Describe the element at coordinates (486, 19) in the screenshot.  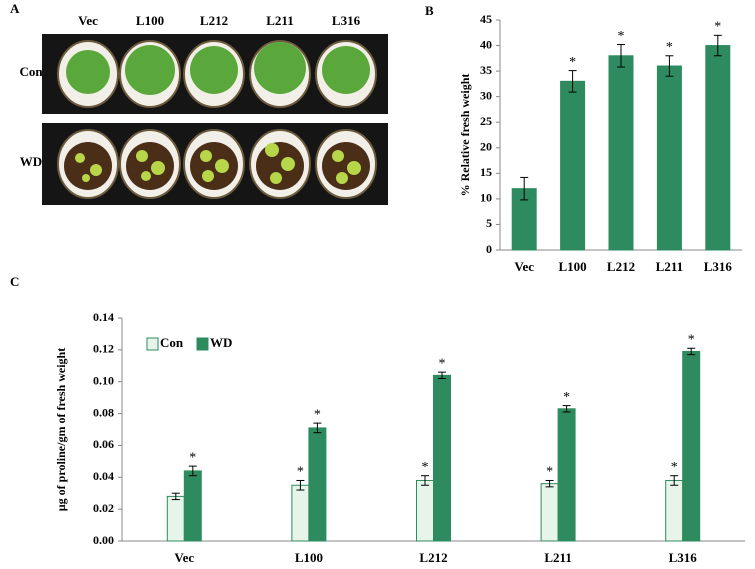
I see `y-tick-label: 45` at that location.